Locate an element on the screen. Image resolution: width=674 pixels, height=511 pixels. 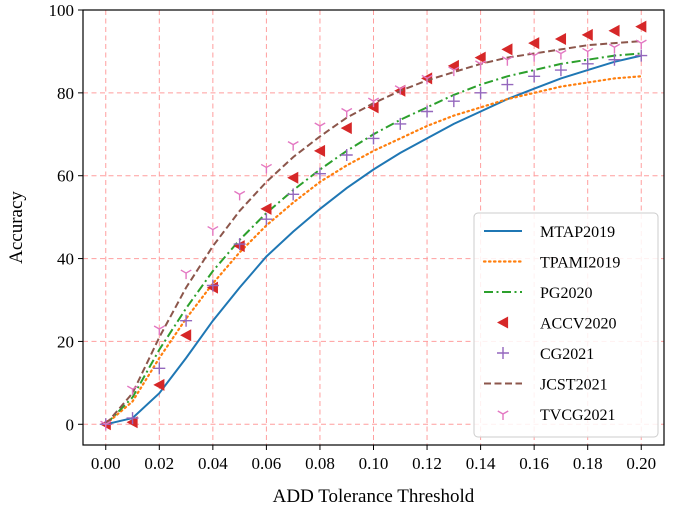
legend-marker-accv2020 is located at coordinates (503, 322).